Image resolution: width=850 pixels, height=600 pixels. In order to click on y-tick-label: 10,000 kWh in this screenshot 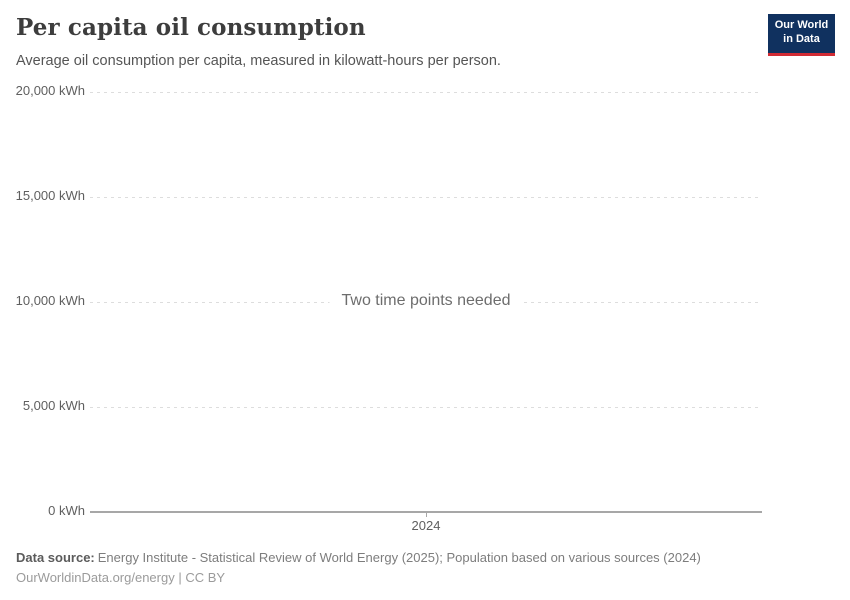, I will do `click(50, 300)`.